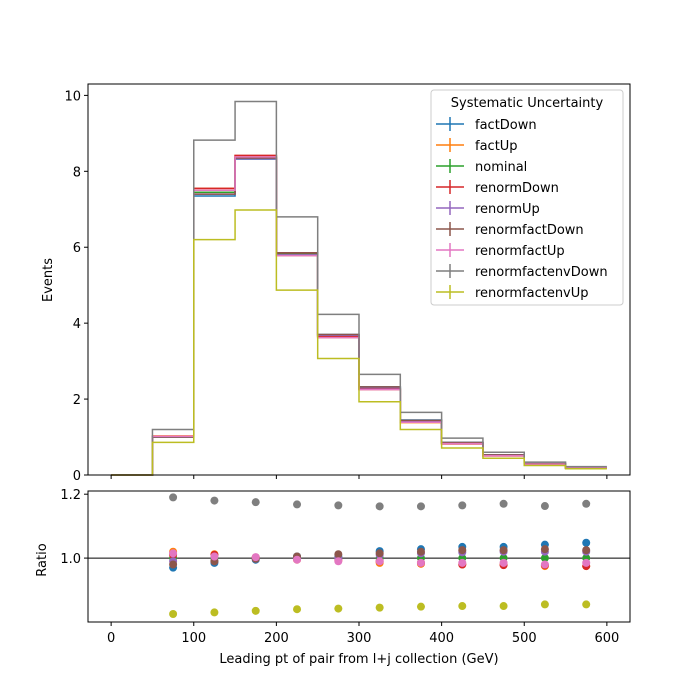 This screenshot has height=700, width=700. Describe the element at coordinates (532, 293) in the screenshot. I see `legend-label: renormfactenvUp` at that location.